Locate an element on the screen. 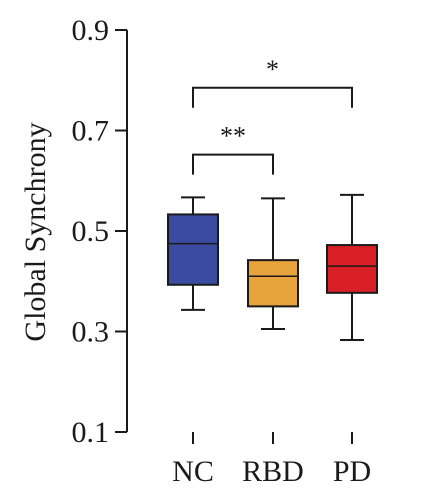 The image size is (426, 500). box-pd is located at coordinates (352, 269).